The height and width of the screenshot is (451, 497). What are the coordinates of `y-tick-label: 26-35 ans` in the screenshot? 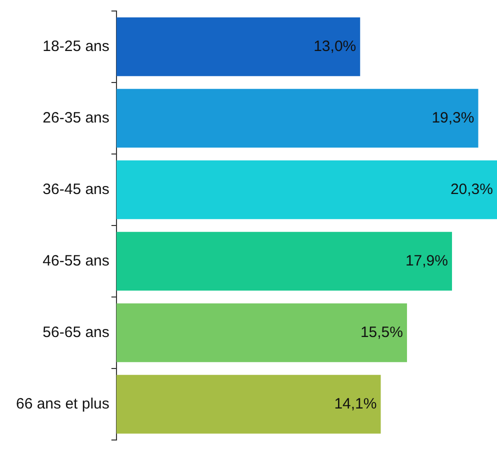 It's located at (76, 117).